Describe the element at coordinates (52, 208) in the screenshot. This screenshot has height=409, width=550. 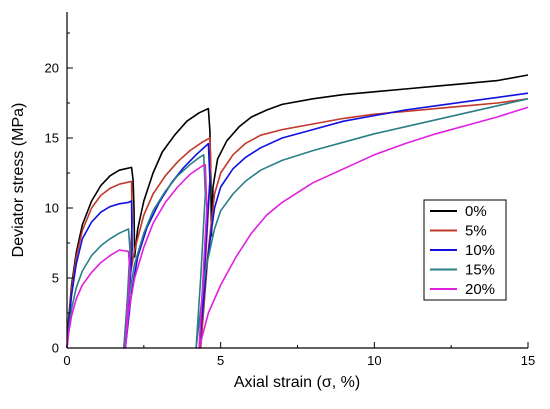
I see `y-tick-label: 10` at that location.